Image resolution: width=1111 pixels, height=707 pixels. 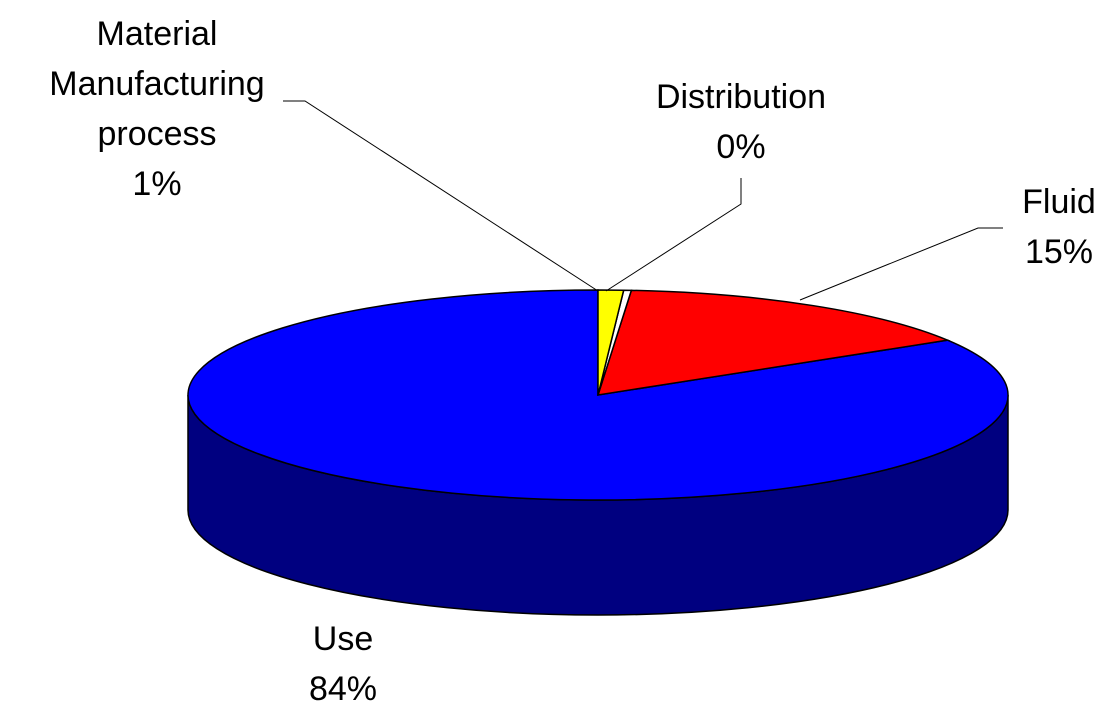 What do you see at coordinates (741, 97) in the screenshot?
I see `slice-label-distribution: Distribution` at bounding box center [741, 97].